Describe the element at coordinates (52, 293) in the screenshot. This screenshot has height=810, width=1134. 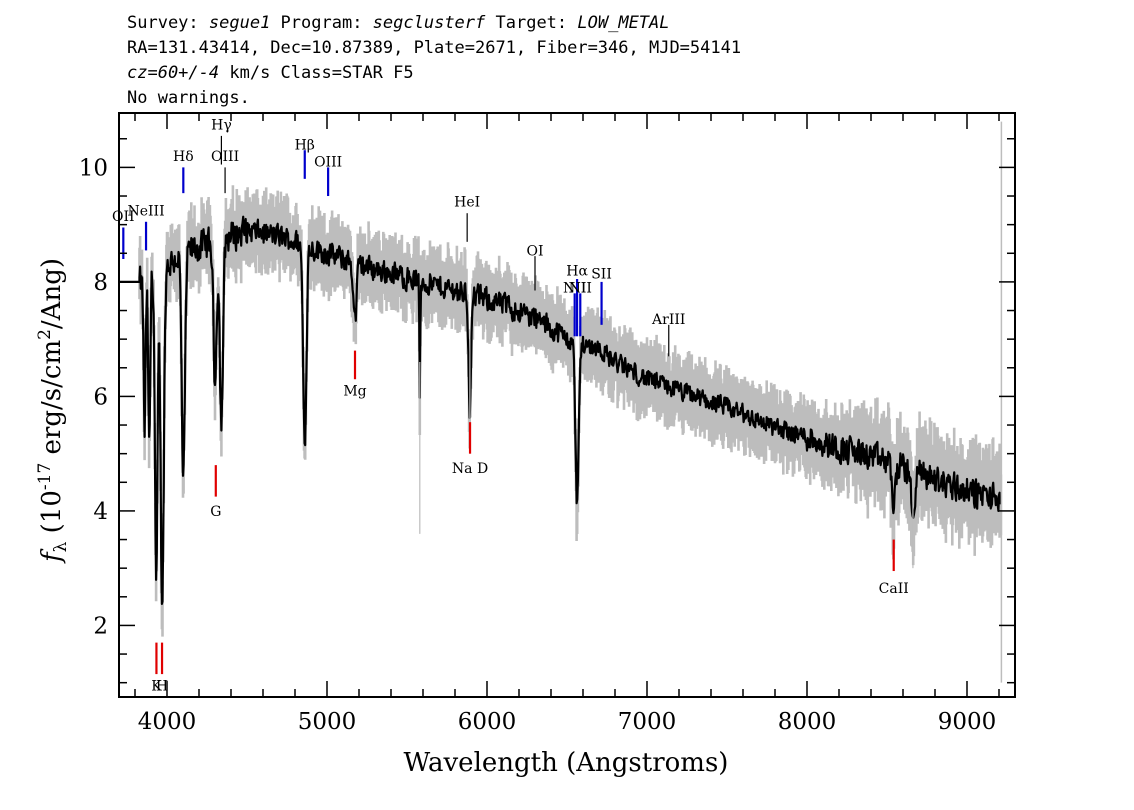
I see `y-axis-suffix: /Ang)` at that location.